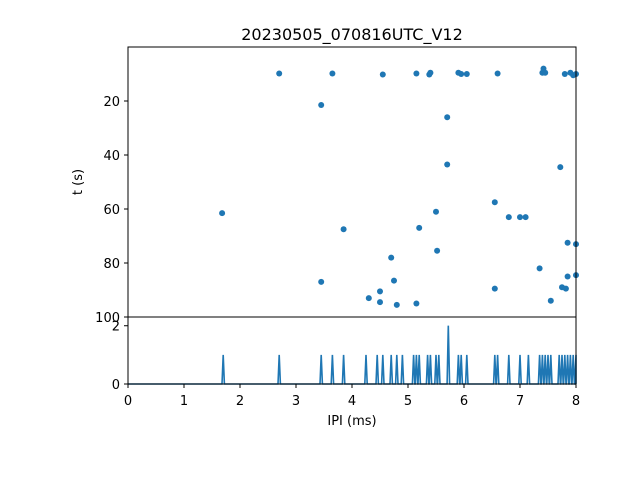 The image size is (640, 480). I want to click on y-tick-label: 60, so click(111, 210).